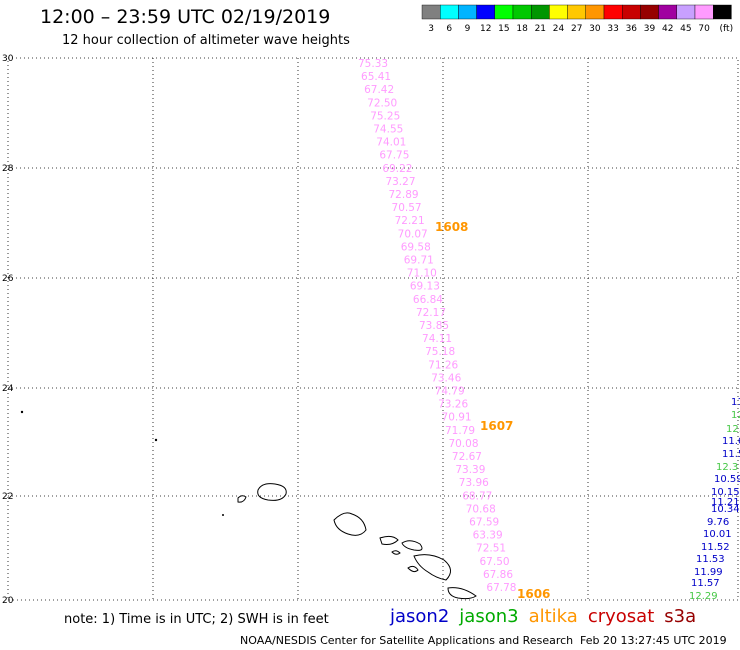 The width and height of the screenshot is (740, 650). I want to click on legend-label: 15, so click(503, 29).